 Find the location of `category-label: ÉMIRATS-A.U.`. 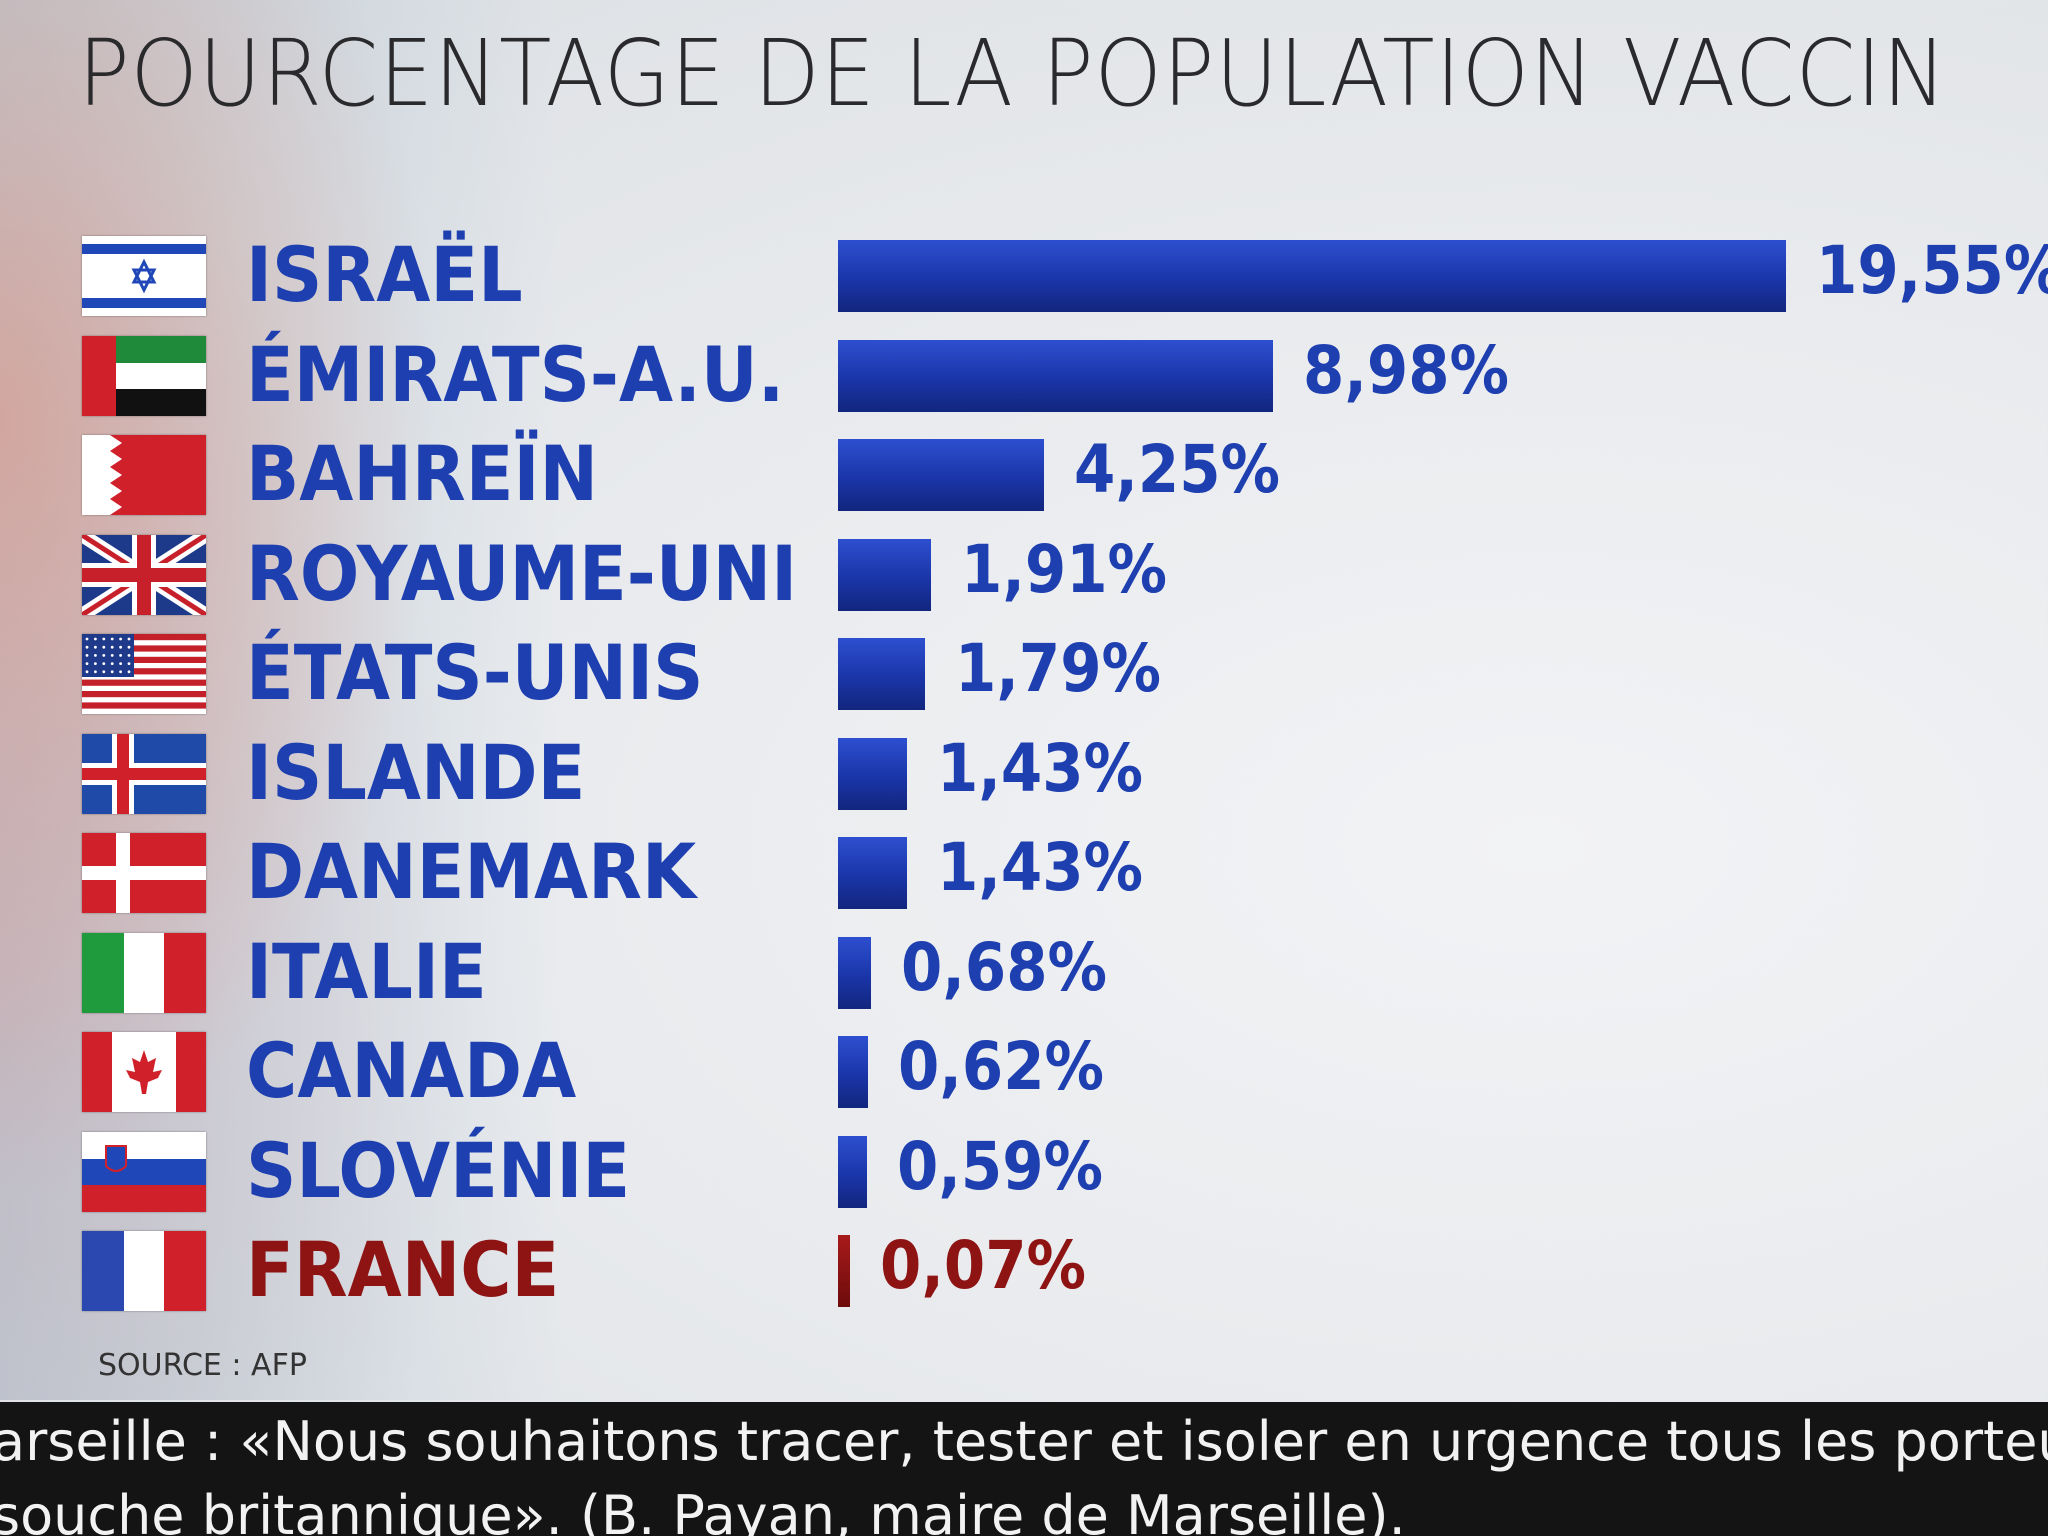

category-label: ÉMIRATS-A.U. is located at coordinates (515, 374).